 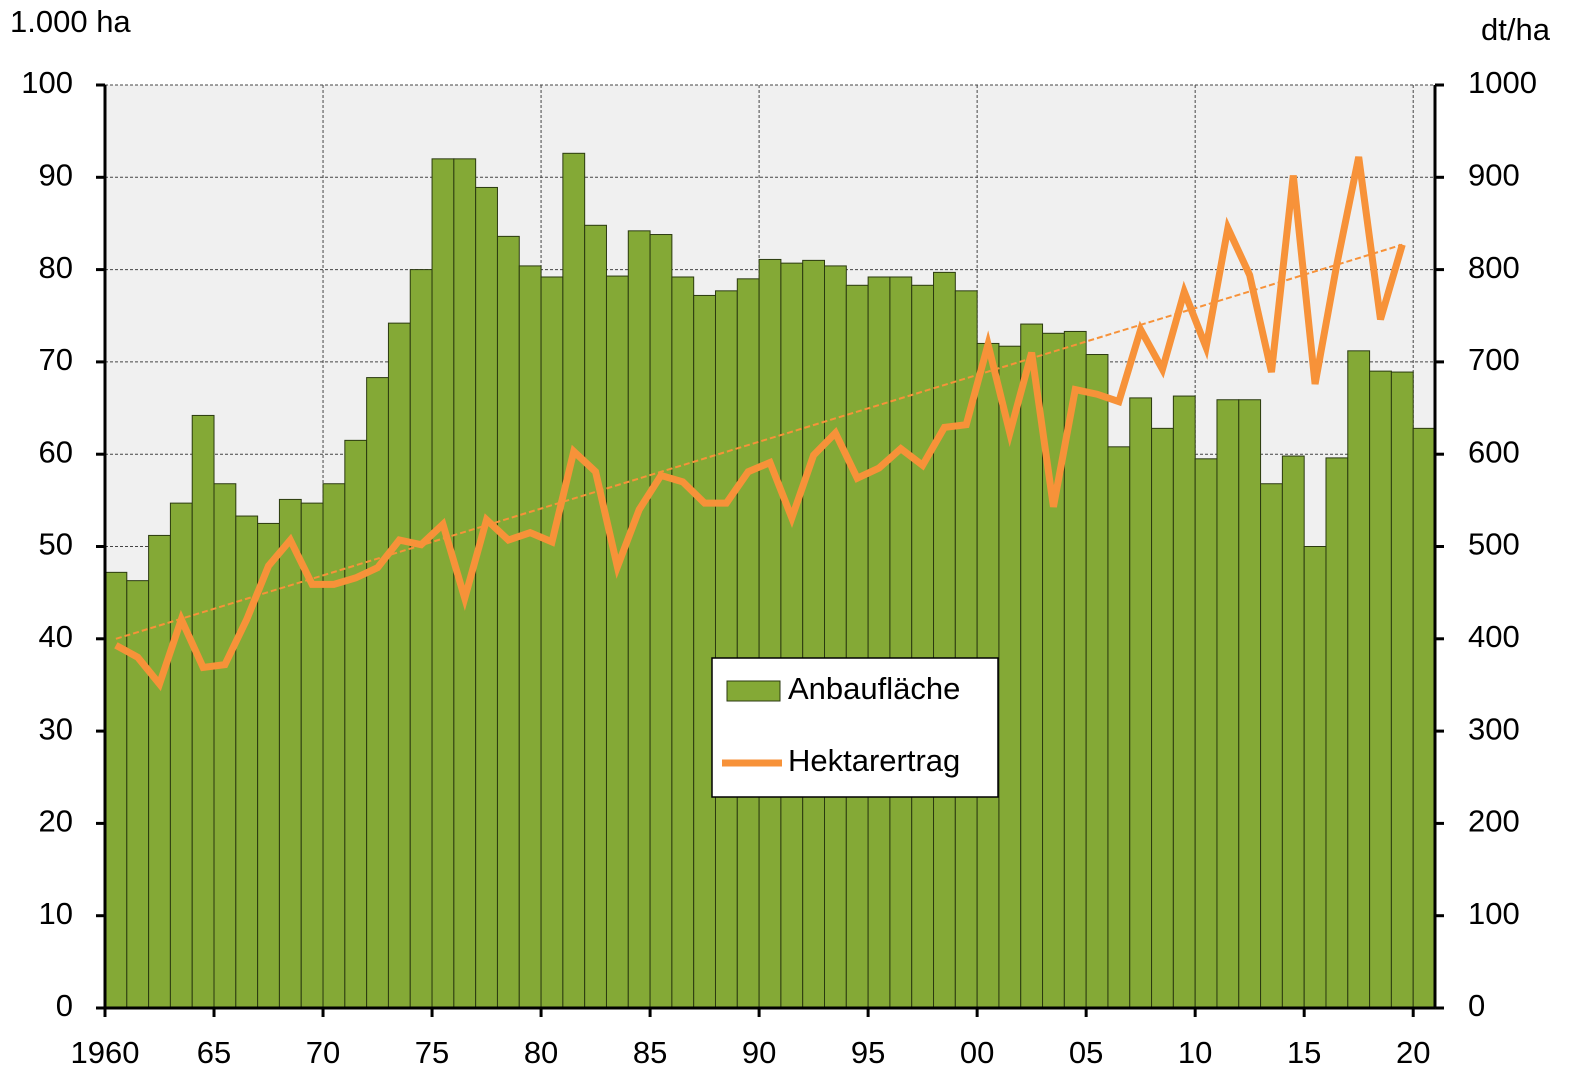 I want to click on x-tick-label: 95, so click(x=868, y=1052).